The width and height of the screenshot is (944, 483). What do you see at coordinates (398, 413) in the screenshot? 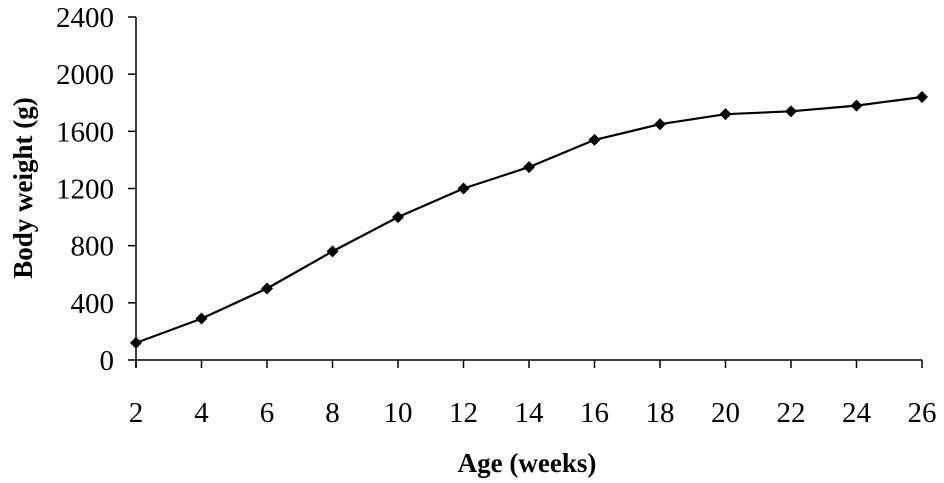
I see `x-tick-label: 10` at bounding box center [398, 413].